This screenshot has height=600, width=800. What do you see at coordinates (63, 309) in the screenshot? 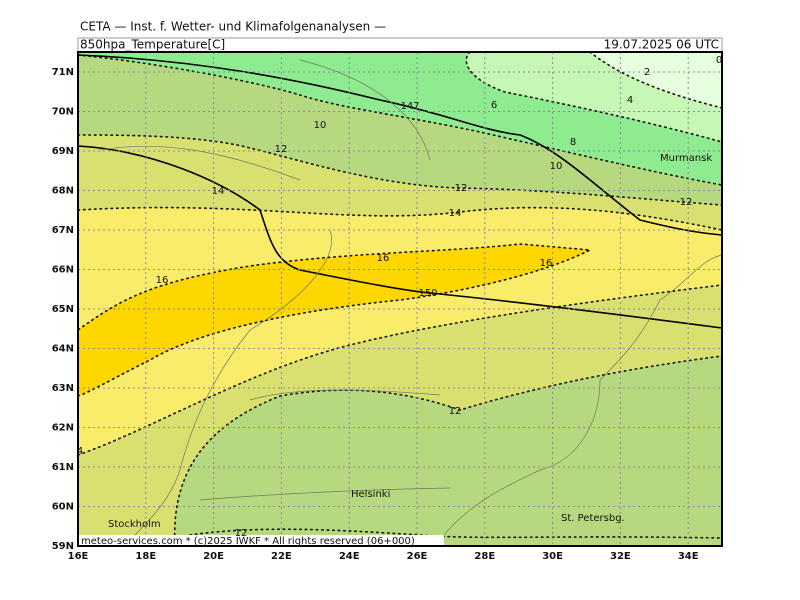
I see `lat-label: 65N` at bounding box center [63, 309].